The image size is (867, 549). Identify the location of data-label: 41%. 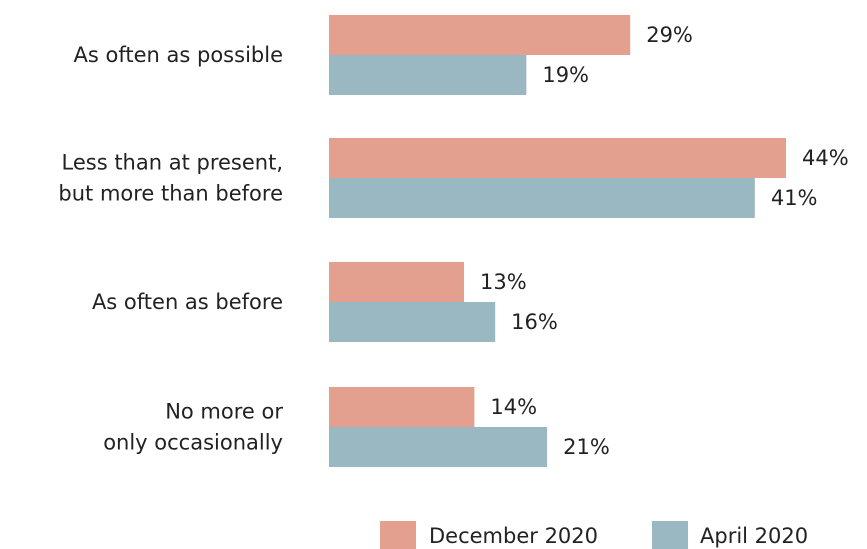
(794, 198).